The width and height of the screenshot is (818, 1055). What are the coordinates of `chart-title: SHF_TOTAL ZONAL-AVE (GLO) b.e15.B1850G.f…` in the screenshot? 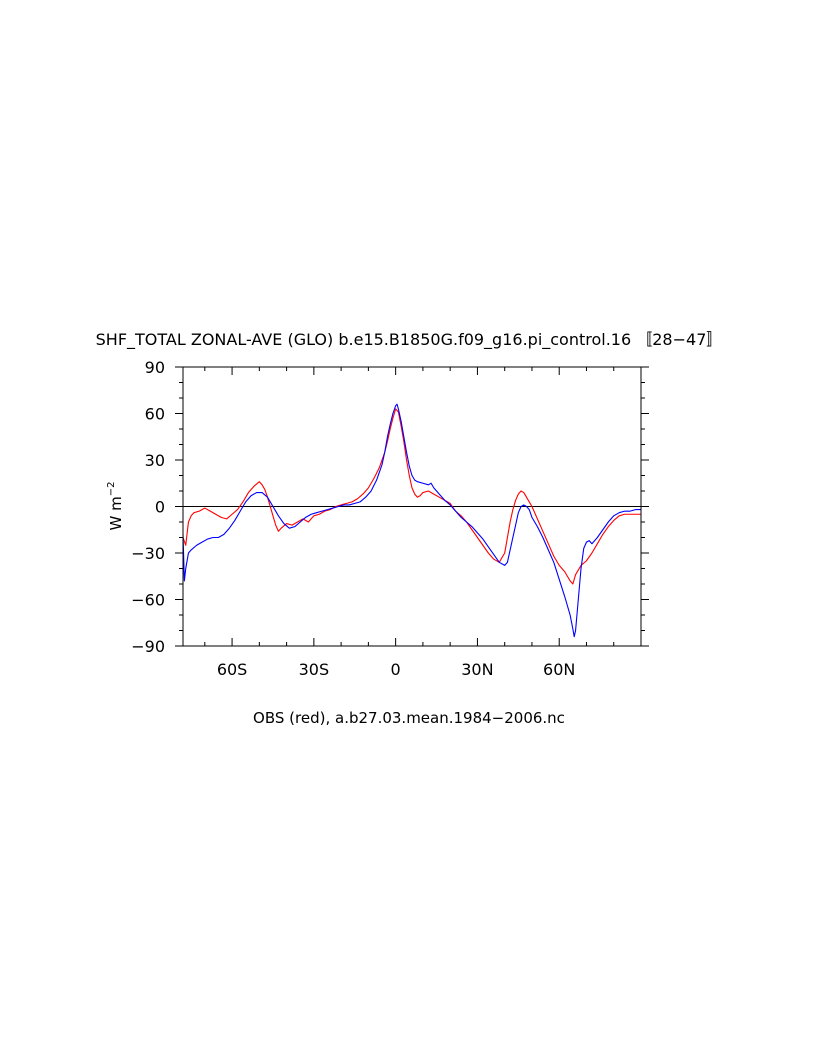 It's located at (409, 340).